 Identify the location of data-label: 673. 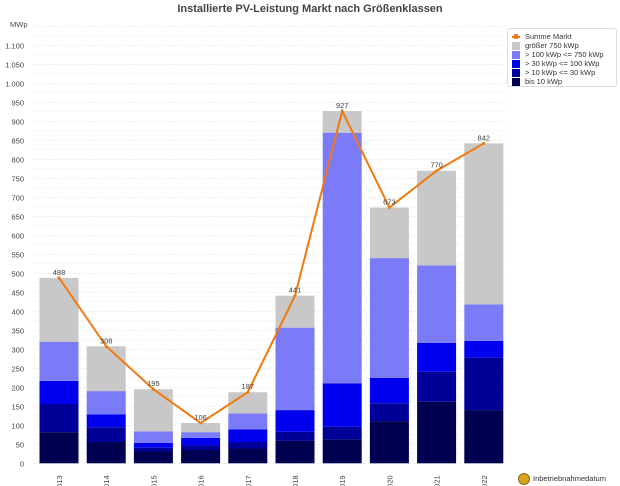
(389, 202).